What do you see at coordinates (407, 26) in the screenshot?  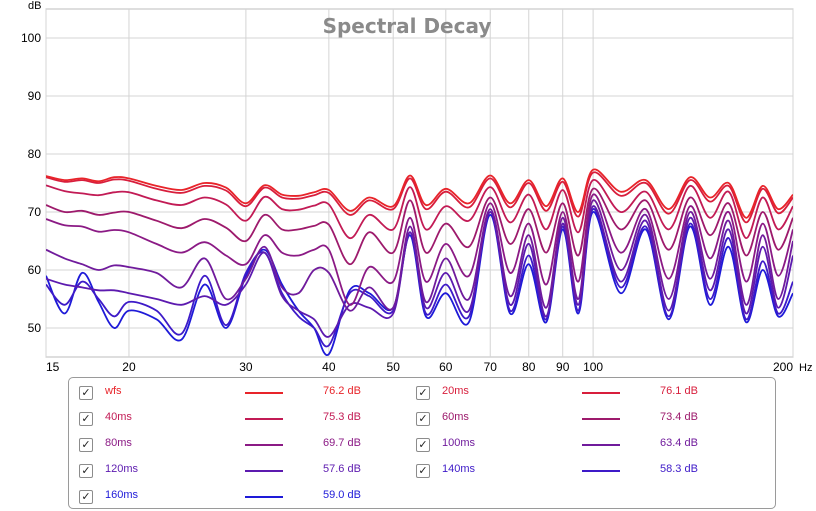 I see `chart-title: Spectral Decay` at bounding box center [407, 26].